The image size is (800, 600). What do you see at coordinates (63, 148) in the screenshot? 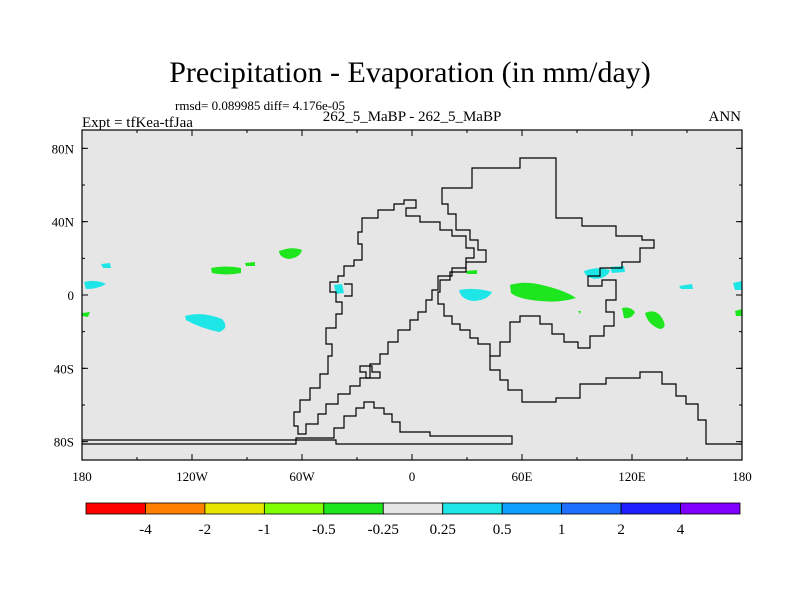
I see `y-tick-label: 80N` at bounding box center [63, 148].